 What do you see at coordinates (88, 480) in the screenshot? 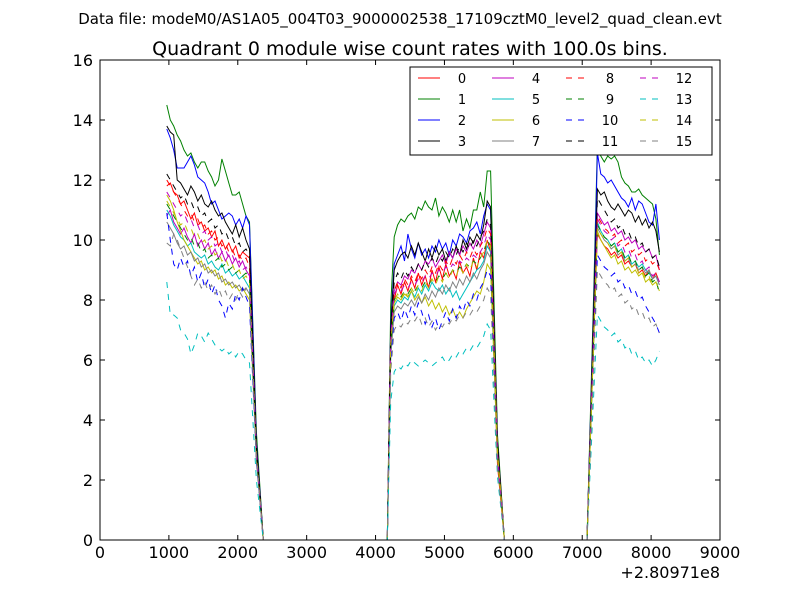
I see `y-tick-label: 2` at bounding box center [88, 480].